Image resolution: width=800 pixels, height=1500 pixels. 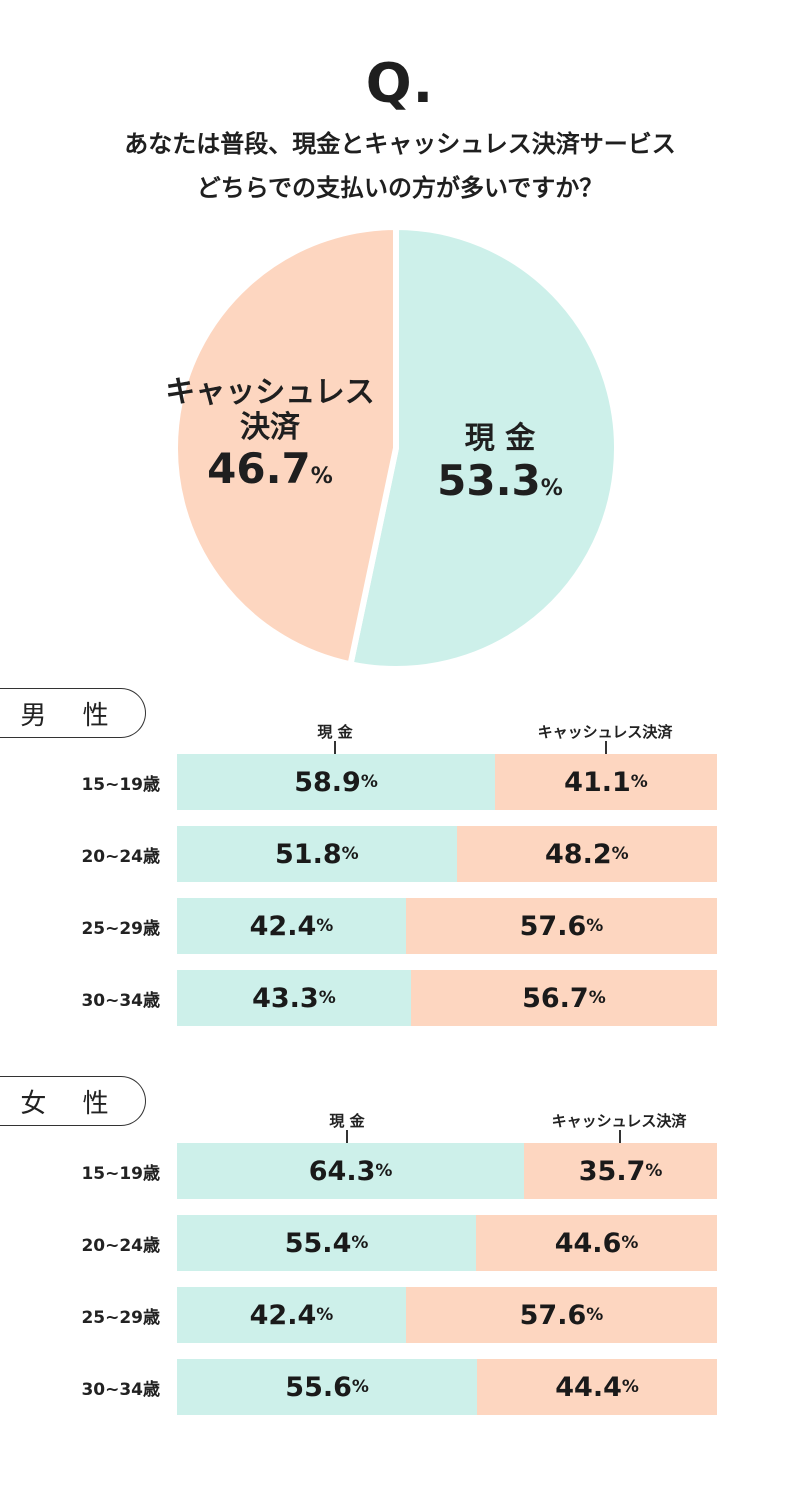 I want to click on legend-cash-female: 現 金, so click(x=347, y=1121).